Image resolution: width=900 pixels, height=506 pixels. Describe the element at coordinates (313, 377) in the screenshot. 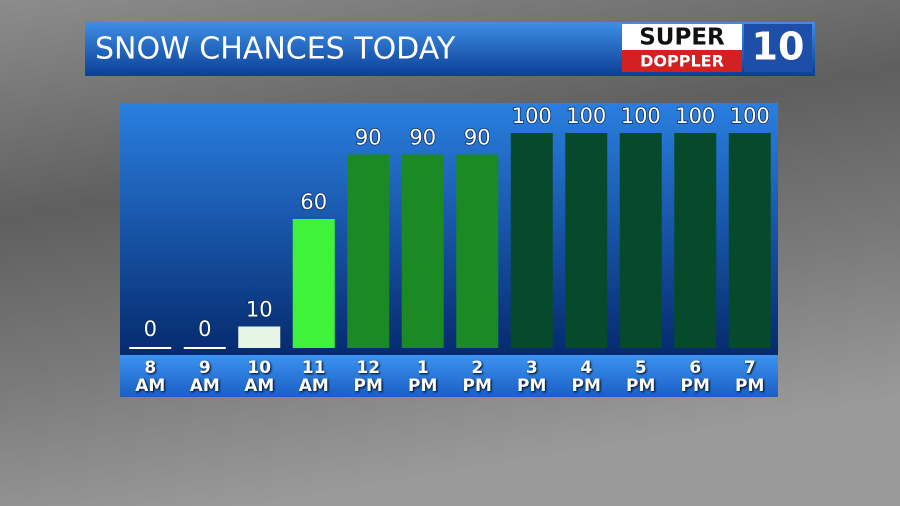

I see `x-tick-label: 11 AM` at that location.